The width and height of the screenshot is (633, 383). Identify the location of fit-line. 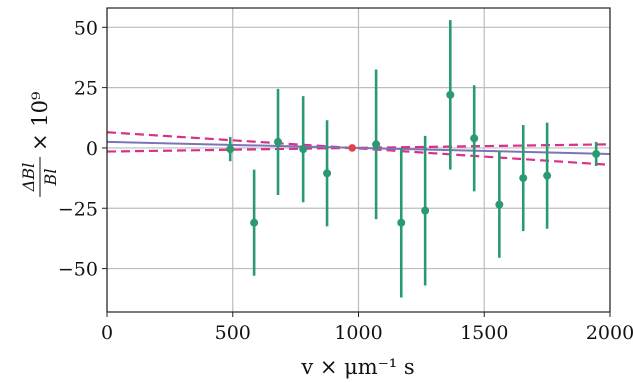
(358, 147).